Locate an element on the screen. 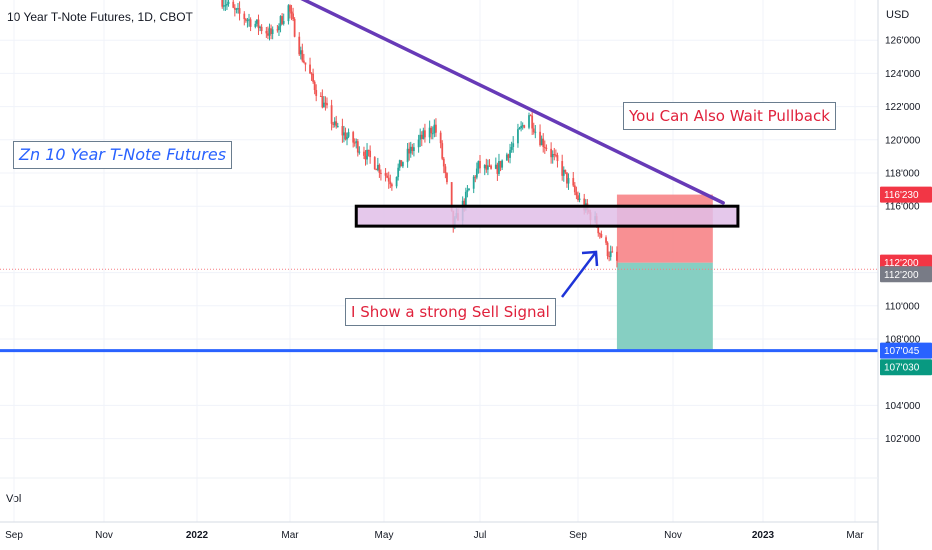  price-badge-bg is located at coordinates (906, 274).